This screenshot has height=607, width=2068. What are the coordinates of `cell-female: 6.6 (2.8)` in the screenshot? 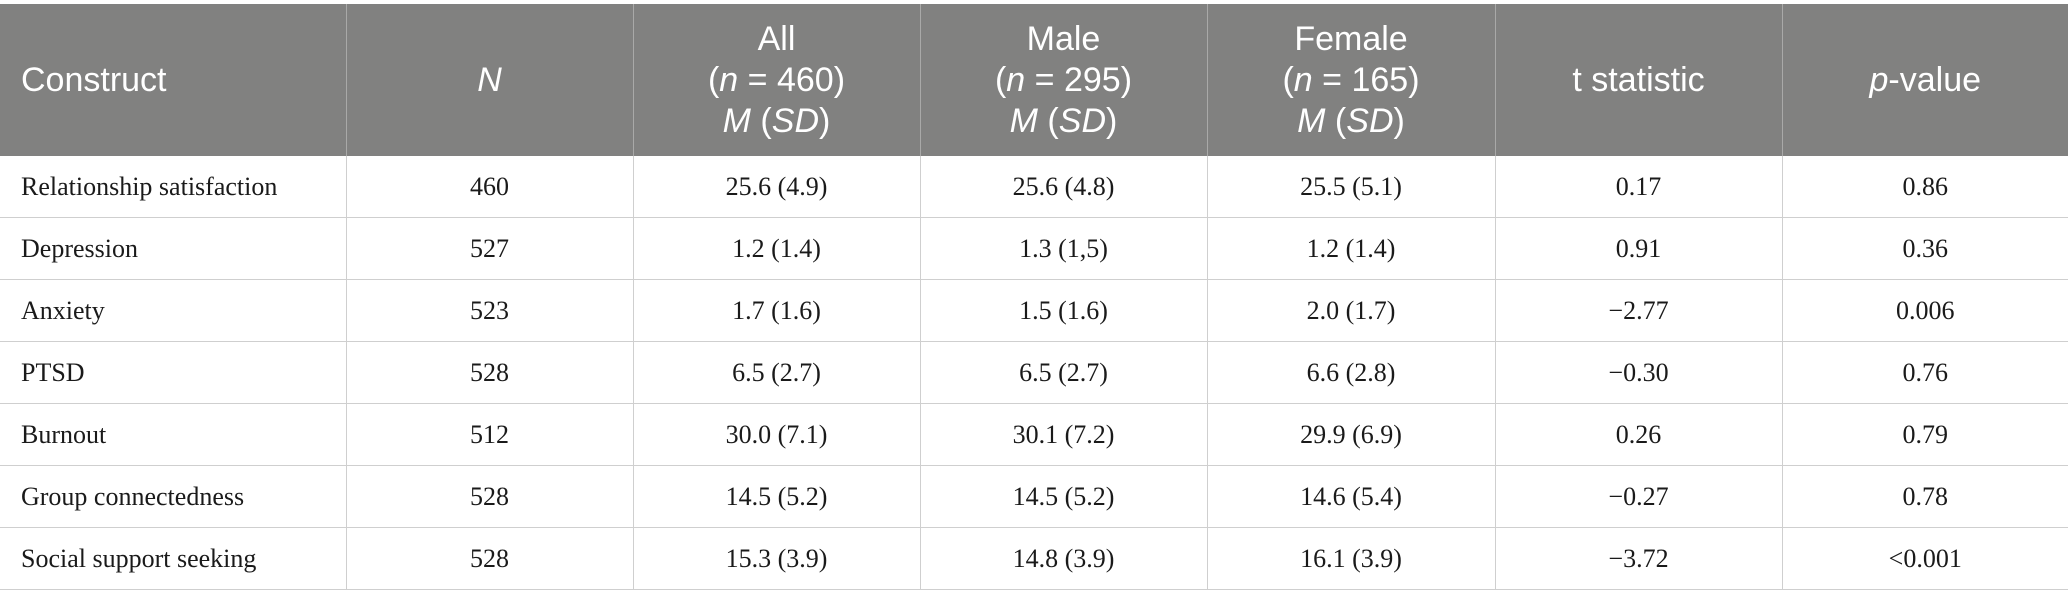 It's located at (1351, 372).